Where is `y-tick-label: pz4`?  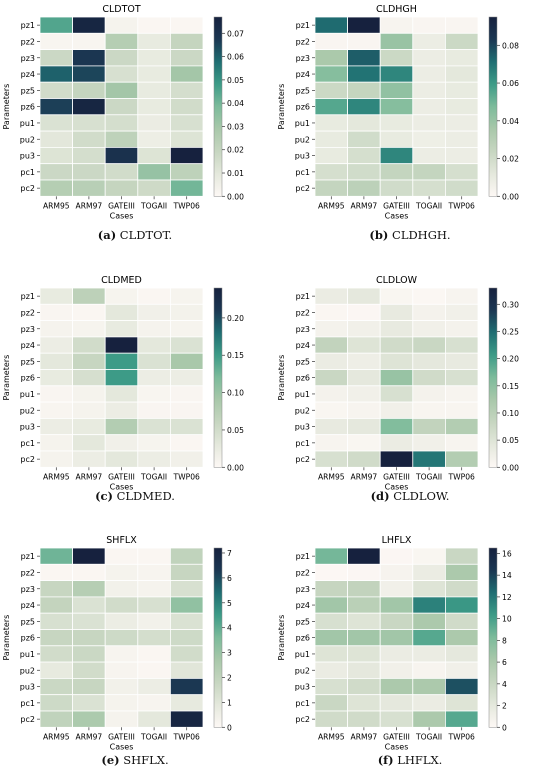
y-tick-label: pz4 is located at coordinates (28, 605).